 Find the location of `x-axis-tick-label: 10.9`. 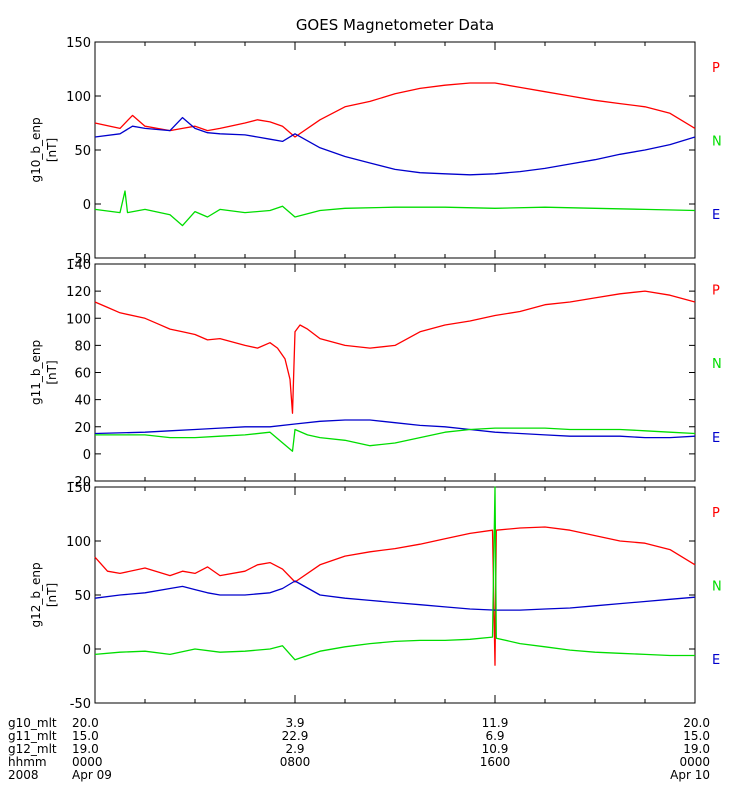

x-axis-tick-label: 10.9 is located at coordinates (495, 749).